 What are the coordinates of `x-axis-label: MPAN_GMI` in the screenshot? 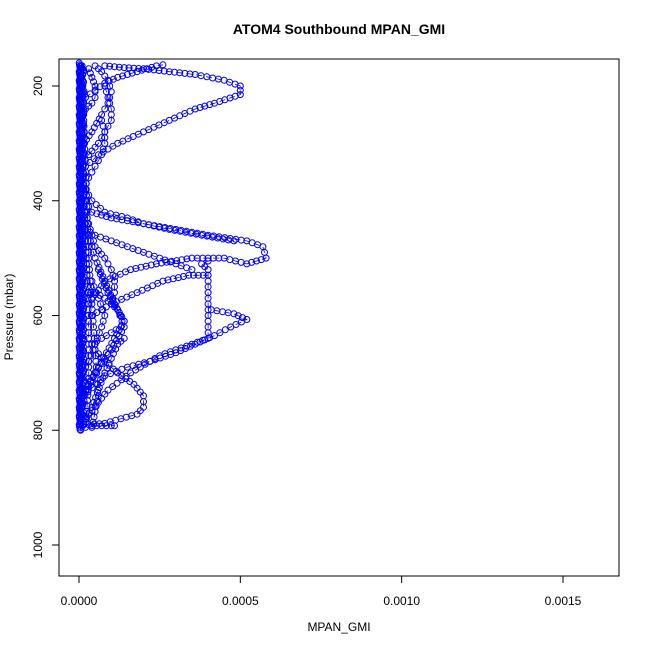 It's located at (338, 627).